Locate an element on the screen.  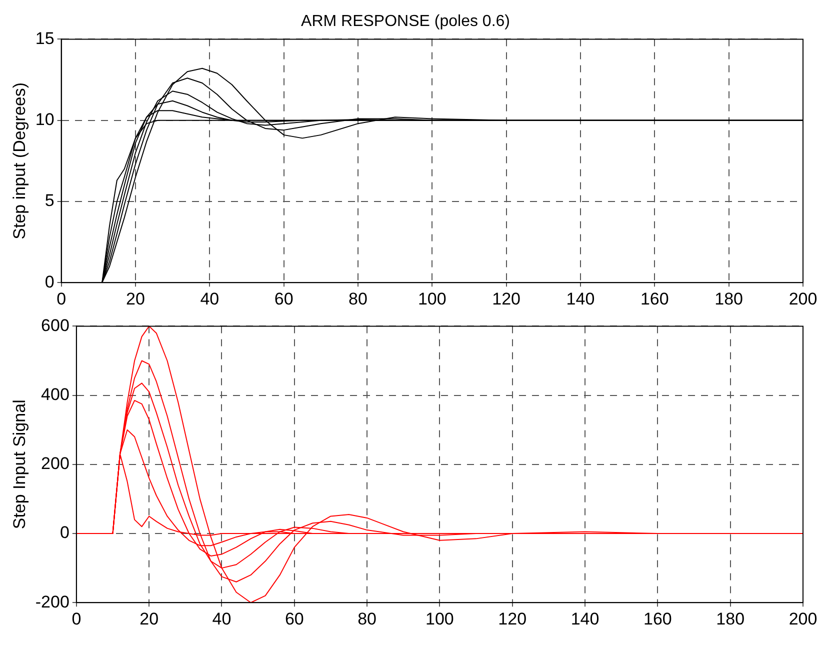
y-tick-label: 200 is located at coordinates (55, 464).